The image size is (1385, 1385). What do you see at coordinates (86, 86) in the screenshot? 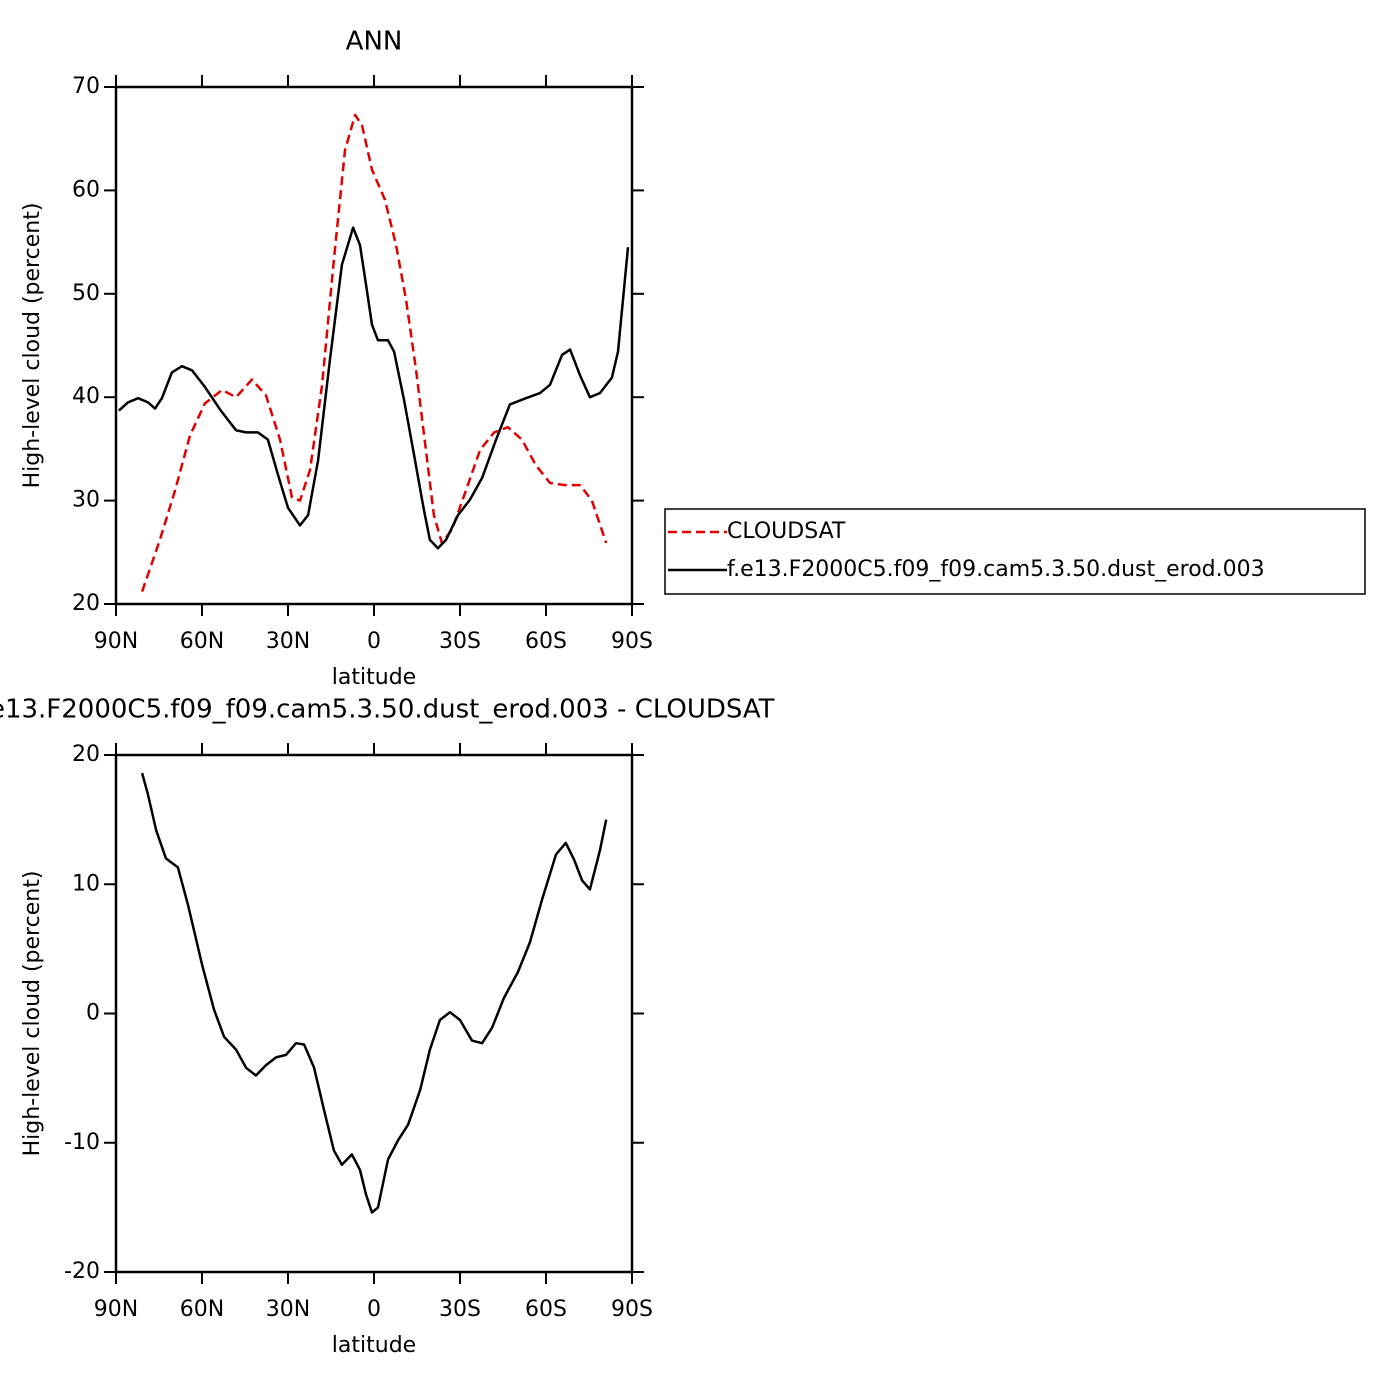
I see `y-tick-label: 70` at bounding box center [86, 86].